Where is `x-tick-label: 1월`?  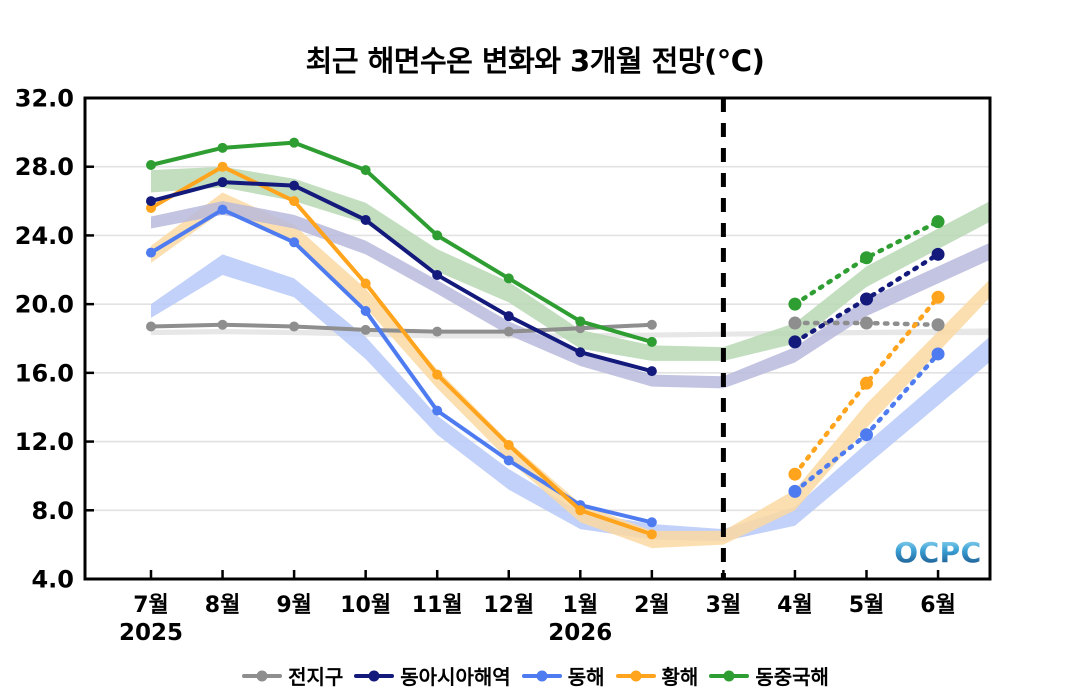
x-tick-label: 1월 is located at coordinates (581, 605).